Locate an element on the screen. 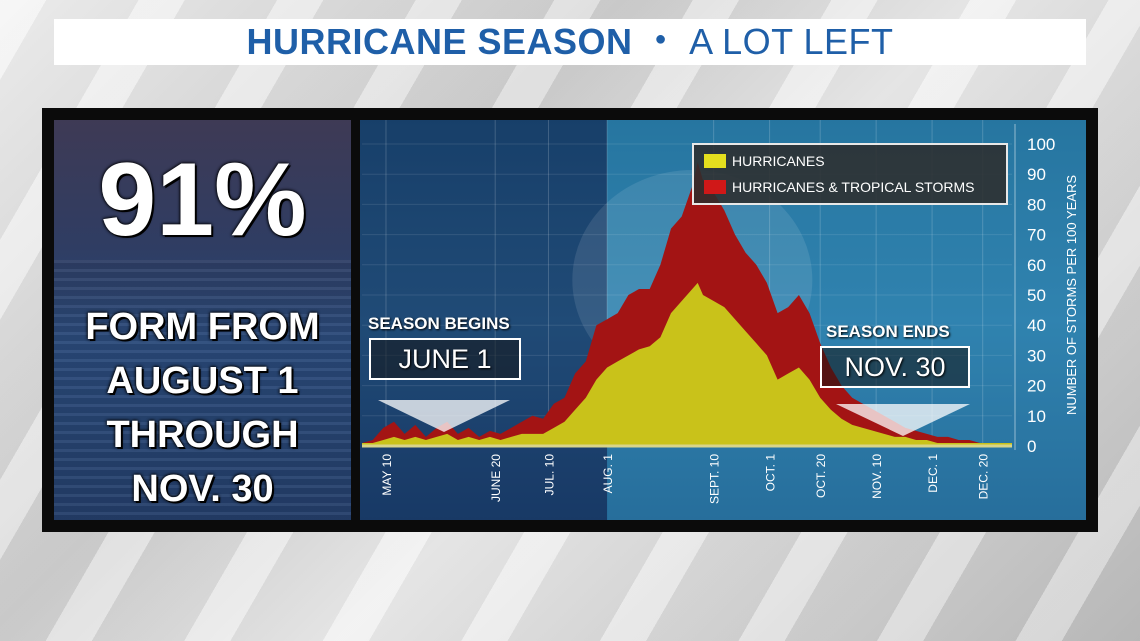  y-tick-label: 100 is located at coordinates (1041, 144).